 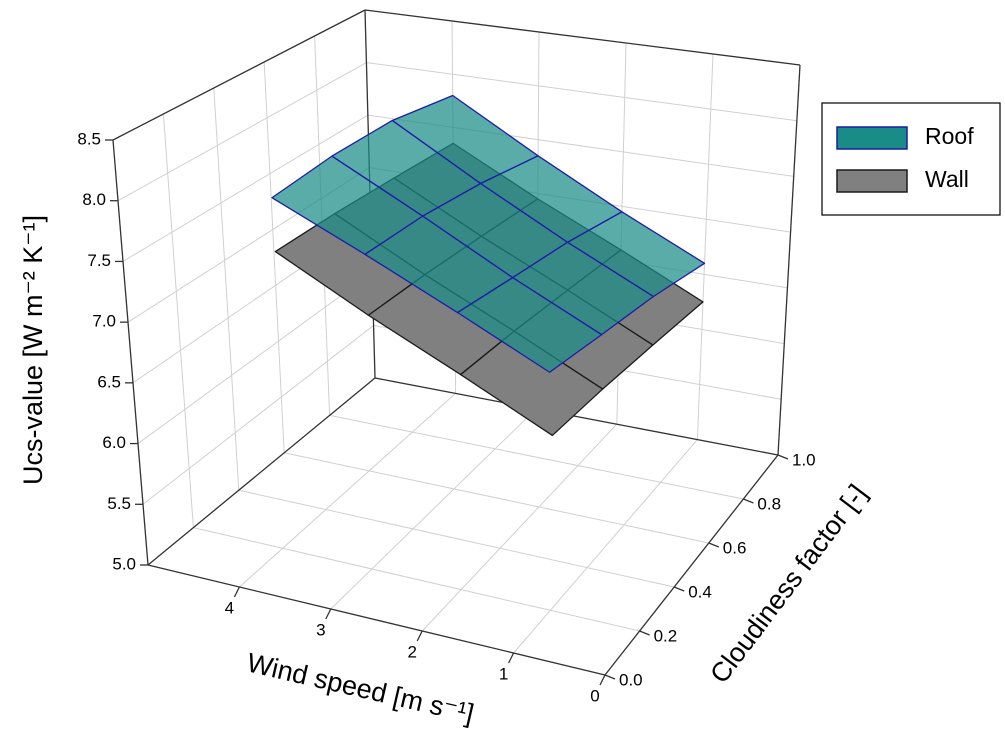 What do you see at coordinates (89, 138) in the screenshot?
I see `z-tick-label: 8.5` at bounding box center [89, 138].